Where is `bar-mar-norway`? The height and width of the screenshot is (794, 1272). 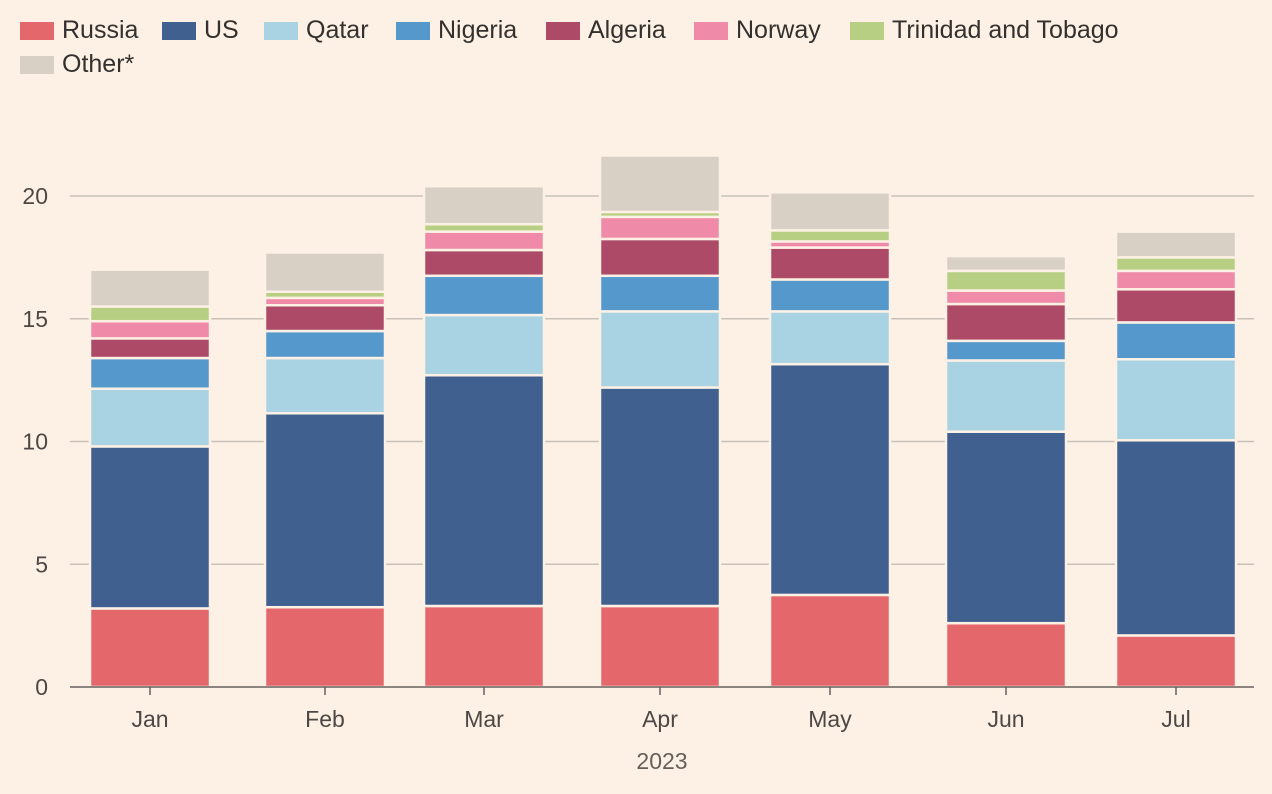 bar-mar-norway is located at coordinates (484, 241).